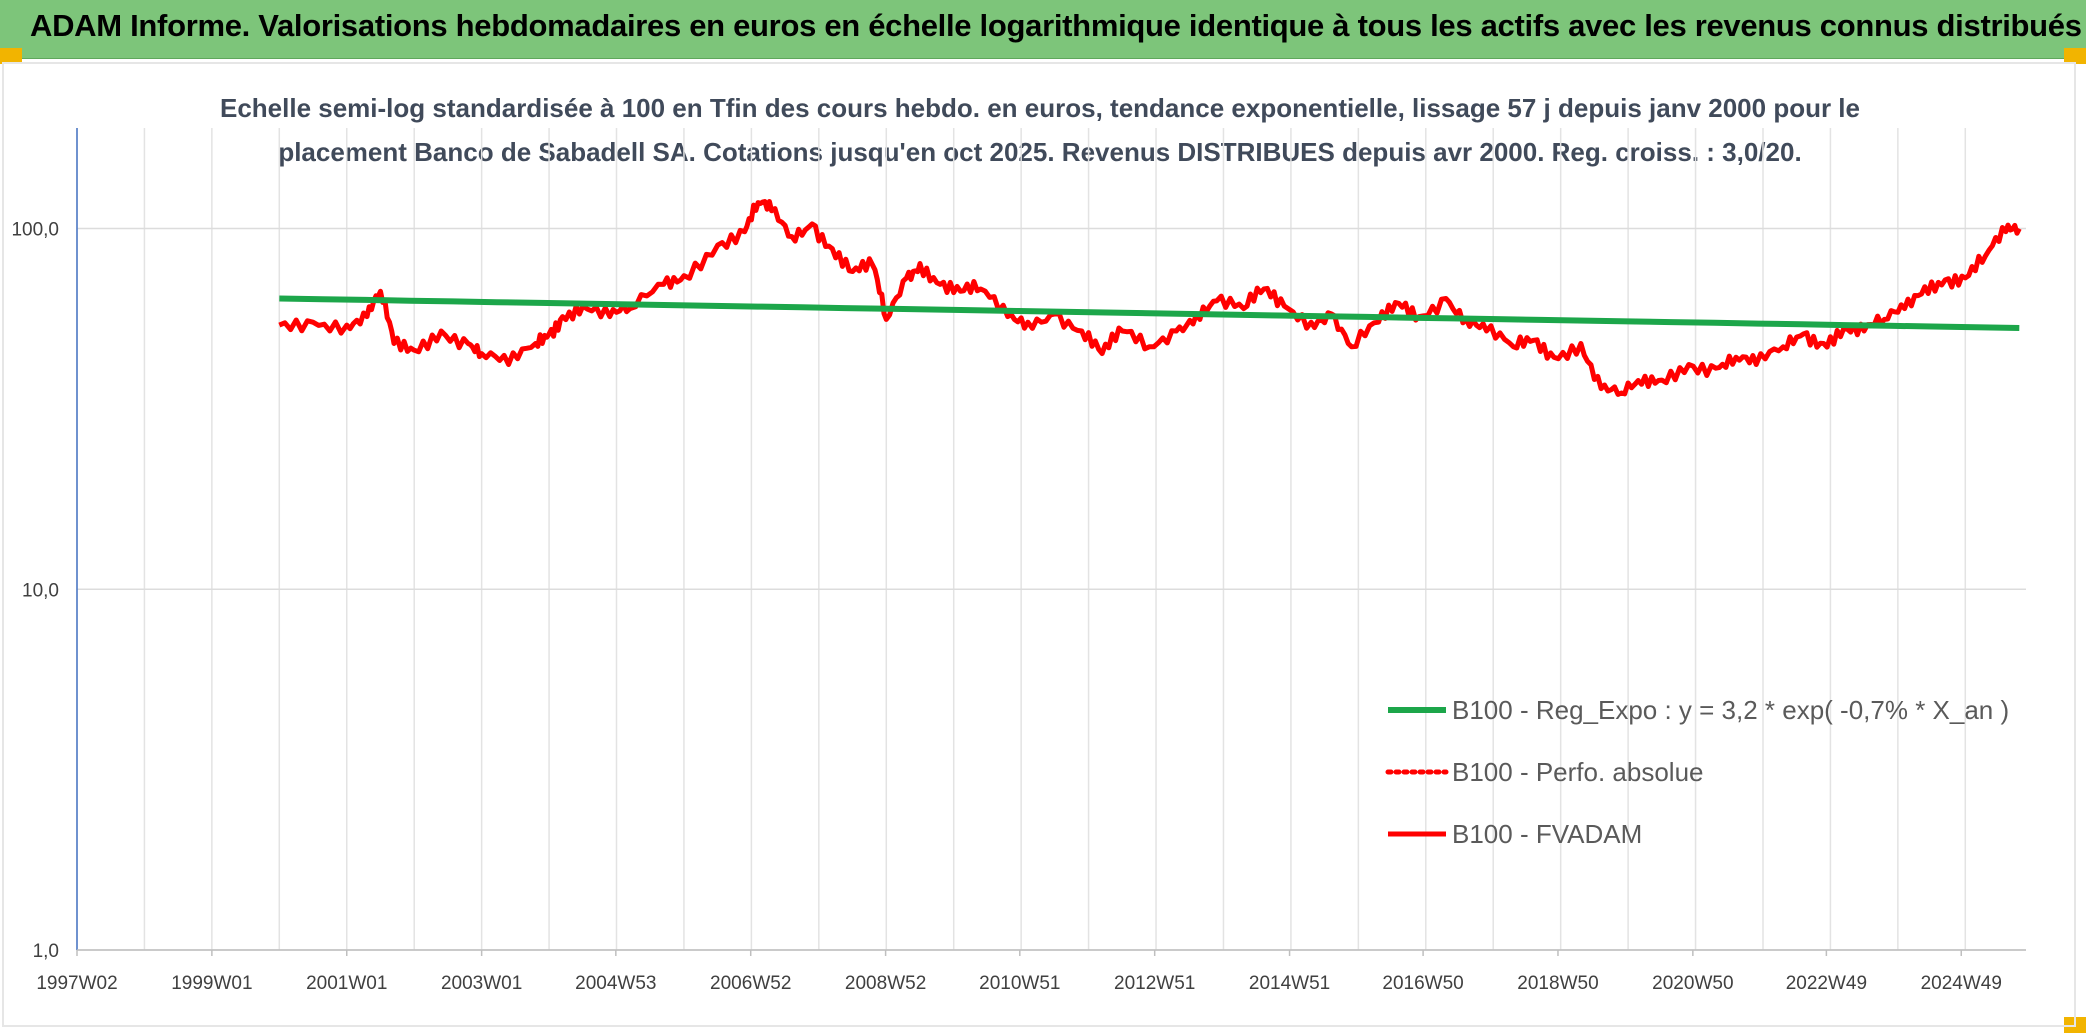  What do you see at coordinates (1289, 983) in the screenshot?
I see `x-tick-label: 2014W51` at bounding box center [1289, 983].